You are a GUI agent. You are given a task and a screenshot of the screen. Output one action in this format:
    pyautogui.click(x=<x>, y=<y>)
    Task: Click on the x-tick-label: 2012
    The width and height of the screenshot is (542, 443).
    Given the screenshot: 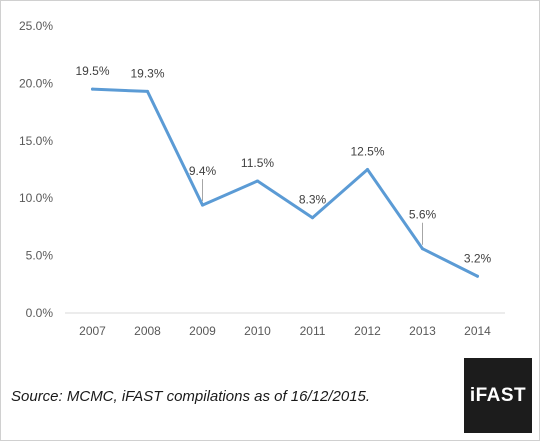 What is the action you would take?
    pyautogui.click(x=367, y=331)
    